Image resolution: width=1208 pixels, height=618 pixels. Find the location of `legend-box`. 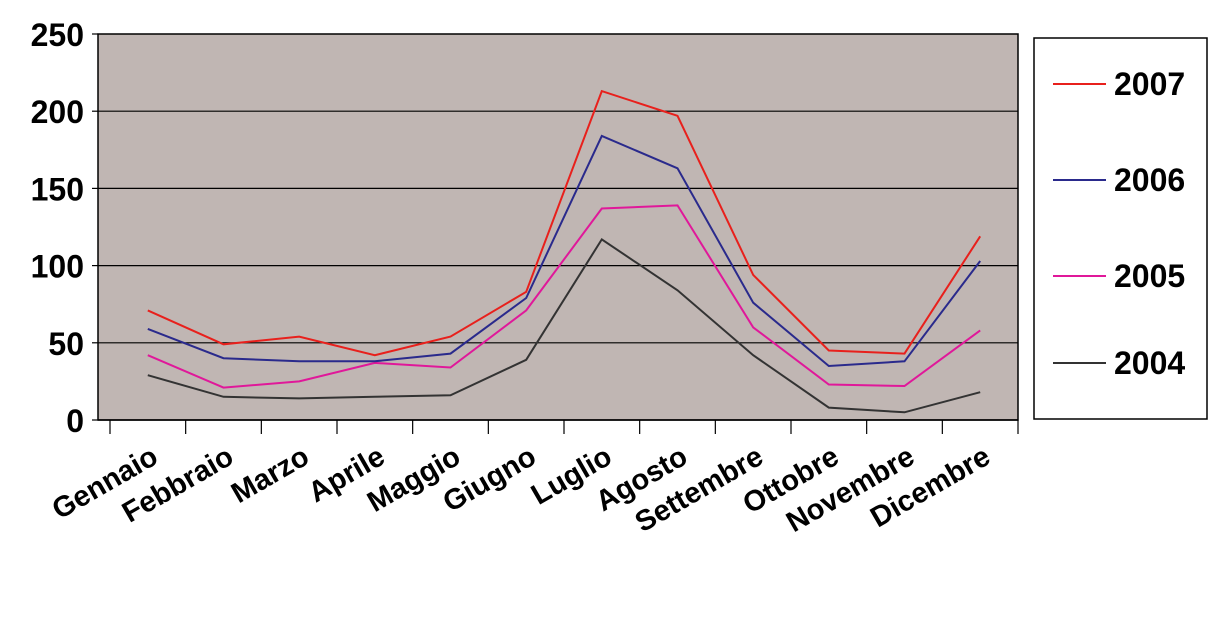

legend-box is located at coordinates (1120, 228).